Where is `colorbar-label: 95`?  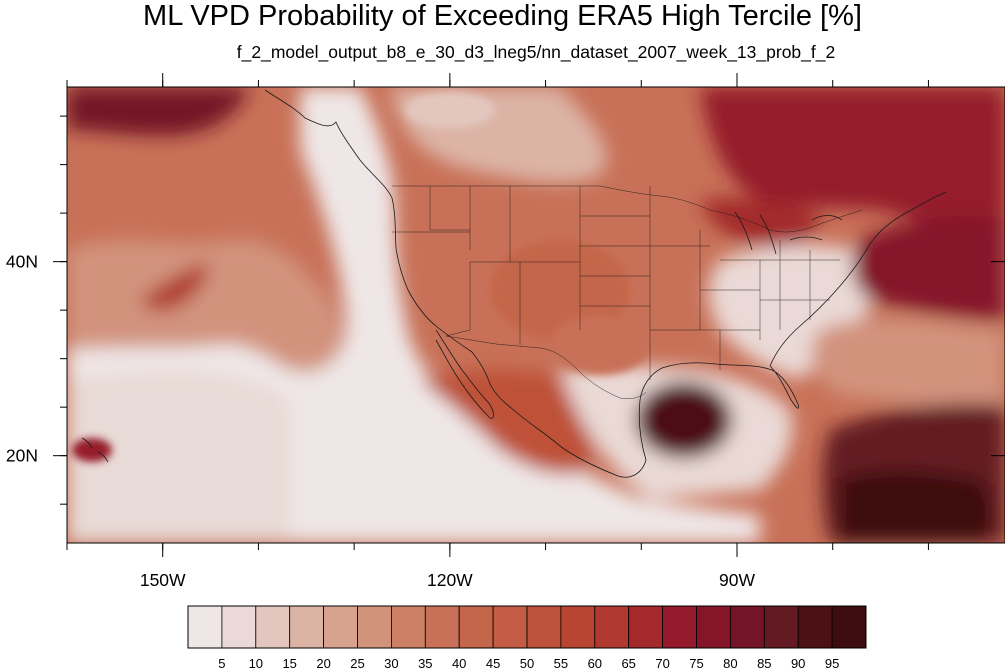
colorbar-label: 95 is located at coordinates (832, 663).